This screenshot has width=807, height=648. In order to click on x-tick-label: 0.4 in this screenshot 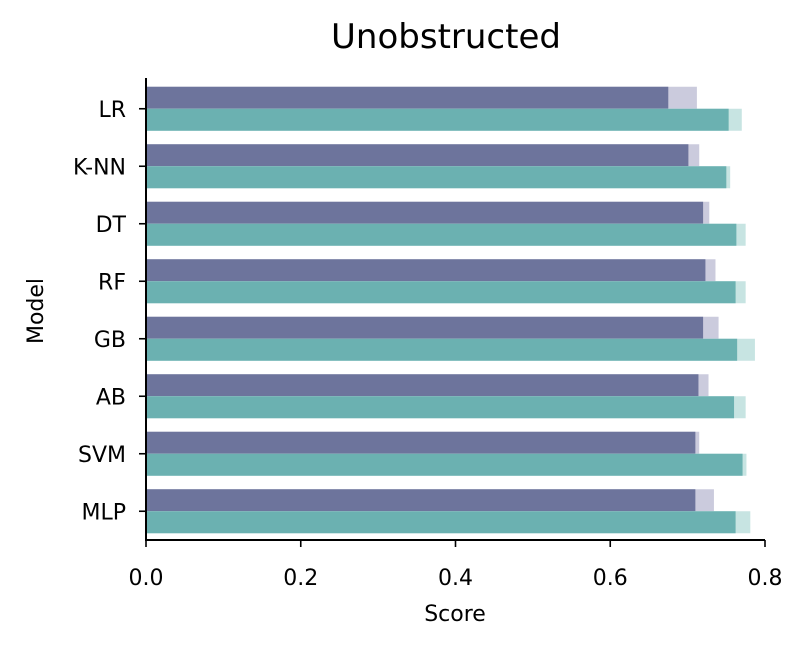, I will do `click(455, 578)`.